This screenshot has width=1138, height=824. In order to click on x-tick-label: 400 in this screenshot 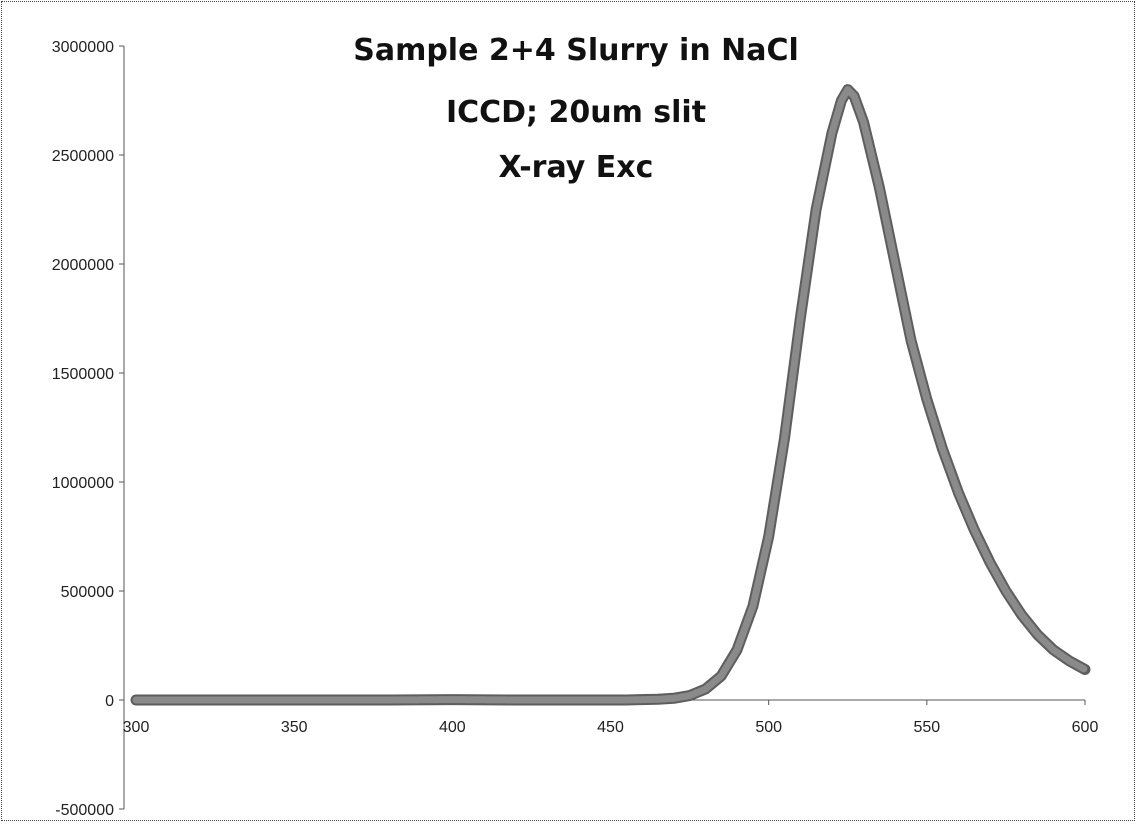, I will do `click(452, 727)`.